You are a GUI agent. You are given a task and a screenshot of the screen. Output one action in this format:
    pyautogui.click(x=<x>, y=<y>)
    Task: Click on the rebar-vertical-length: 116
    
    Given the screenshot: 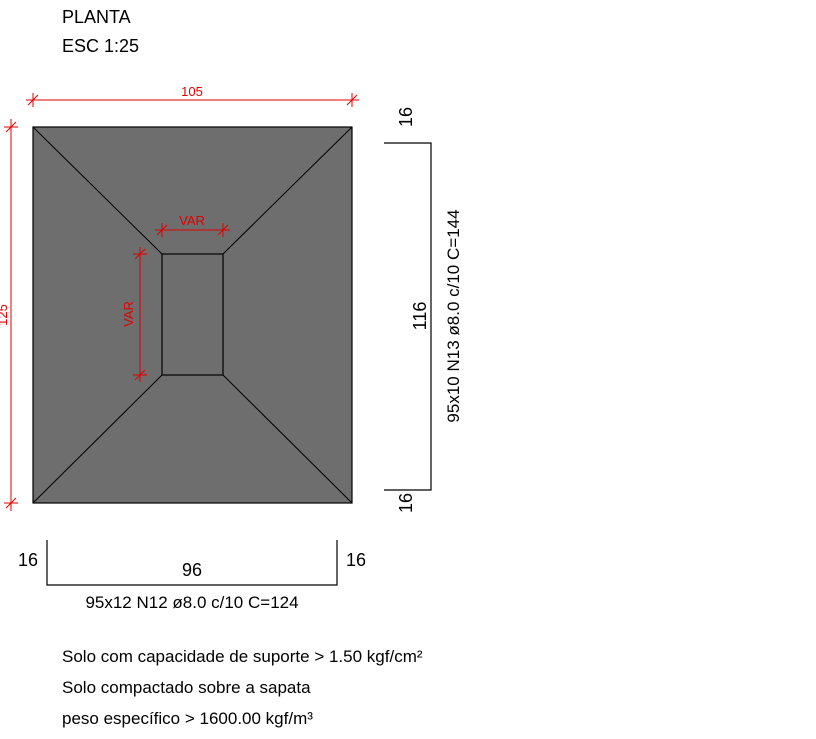 What is the action you would take?
    pyautogui.click(x=420, y=316)
    